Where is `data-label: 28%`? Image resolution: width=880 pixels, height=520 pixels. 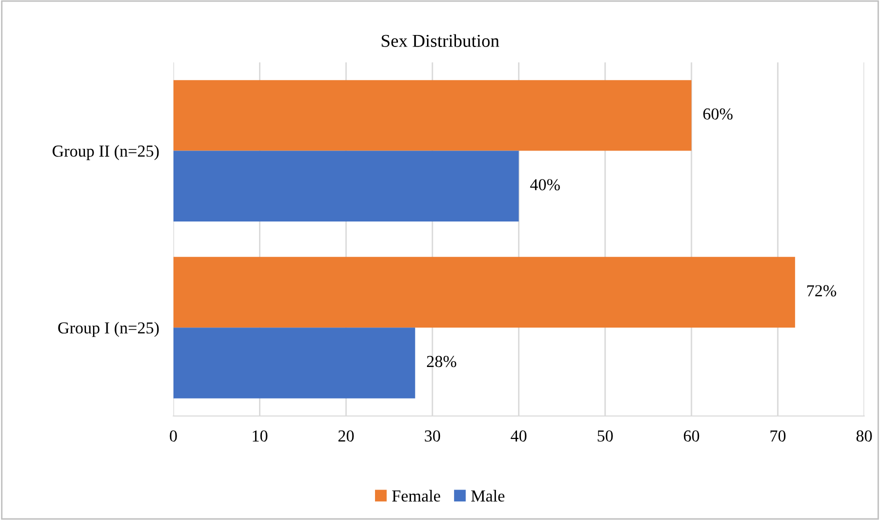 data-label: 28% is located at coordinates (441, 362).